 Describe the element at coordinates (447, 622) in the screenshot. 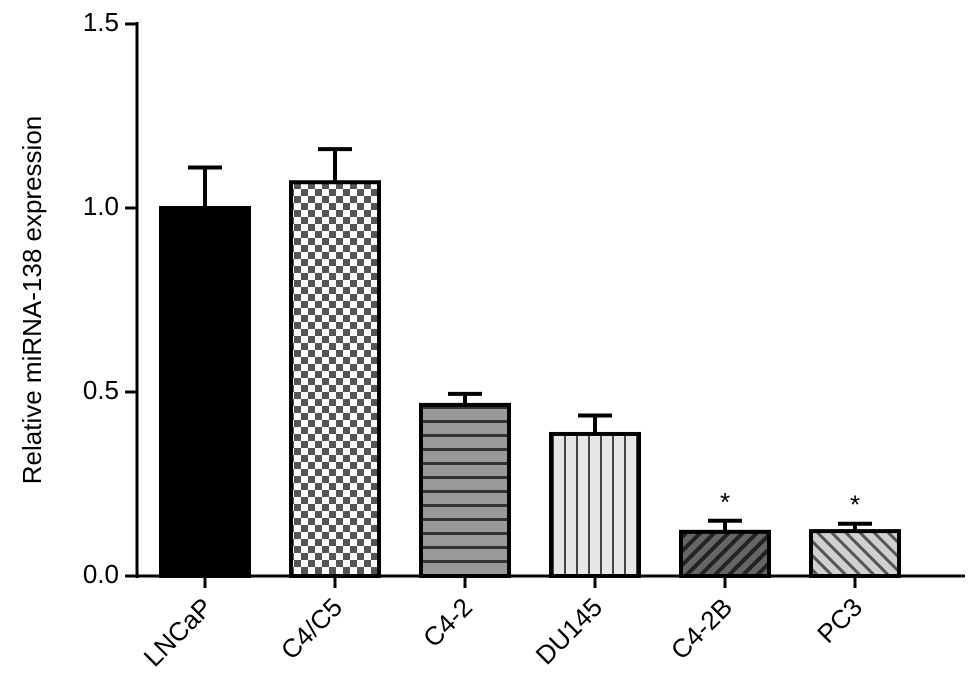

I see `x-tick-label: C4-2` at that location.